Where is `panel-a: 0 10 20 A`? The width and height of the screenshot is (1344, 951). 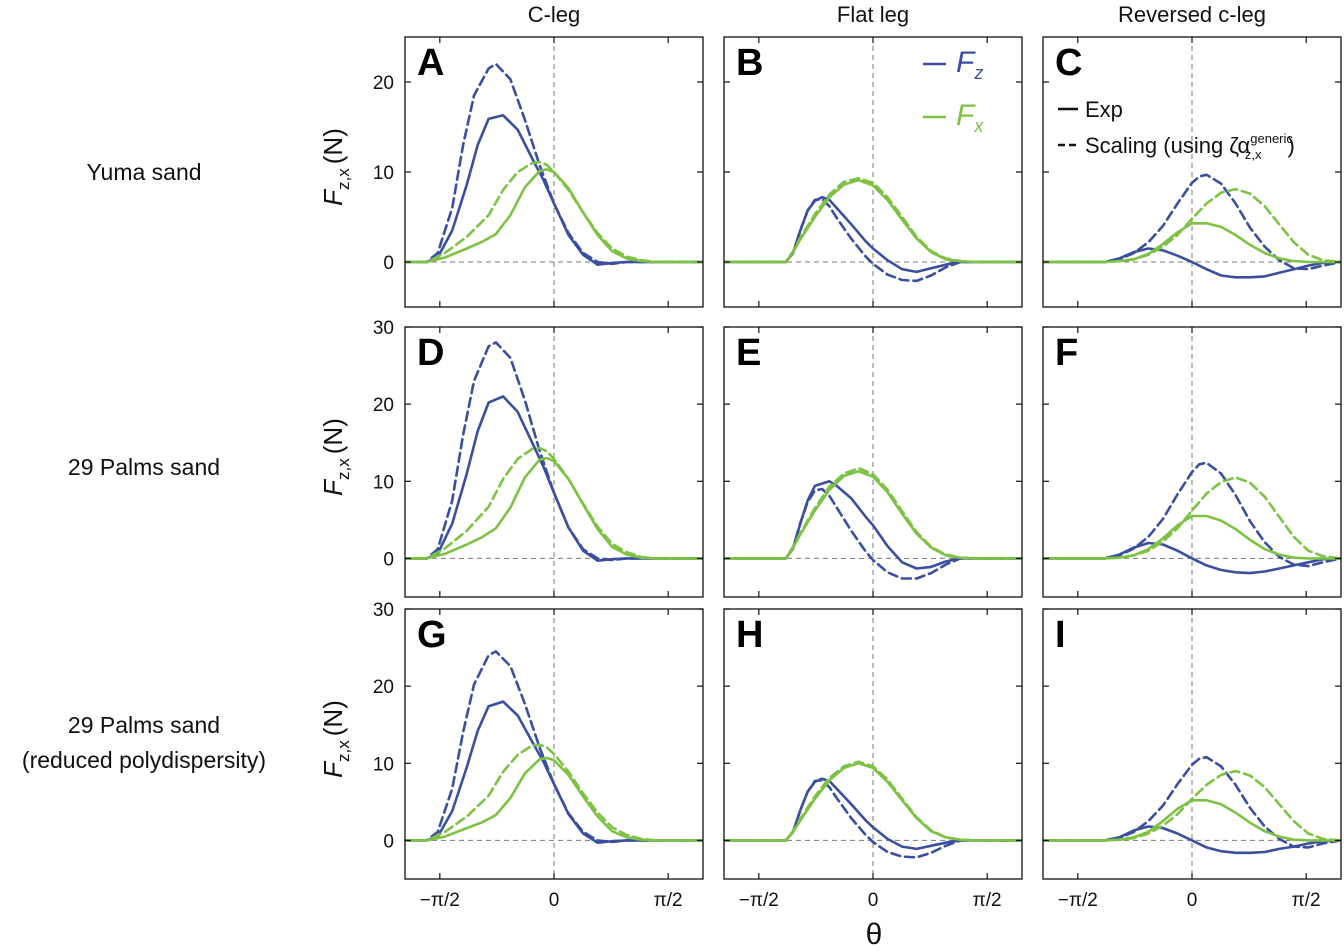
panel-a: 0 10 20 A is located at coordinates (538, 172).